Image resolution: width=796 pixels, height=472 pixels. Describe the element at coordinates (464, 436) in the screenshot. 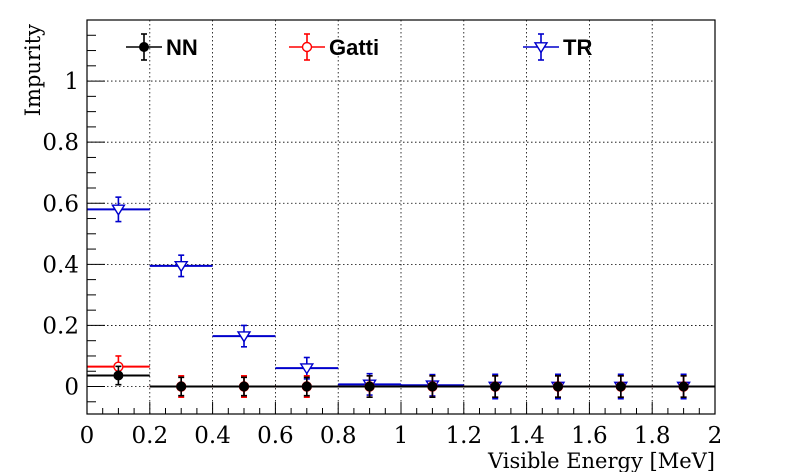

I see `x-tick-label: 1.2` at that location.